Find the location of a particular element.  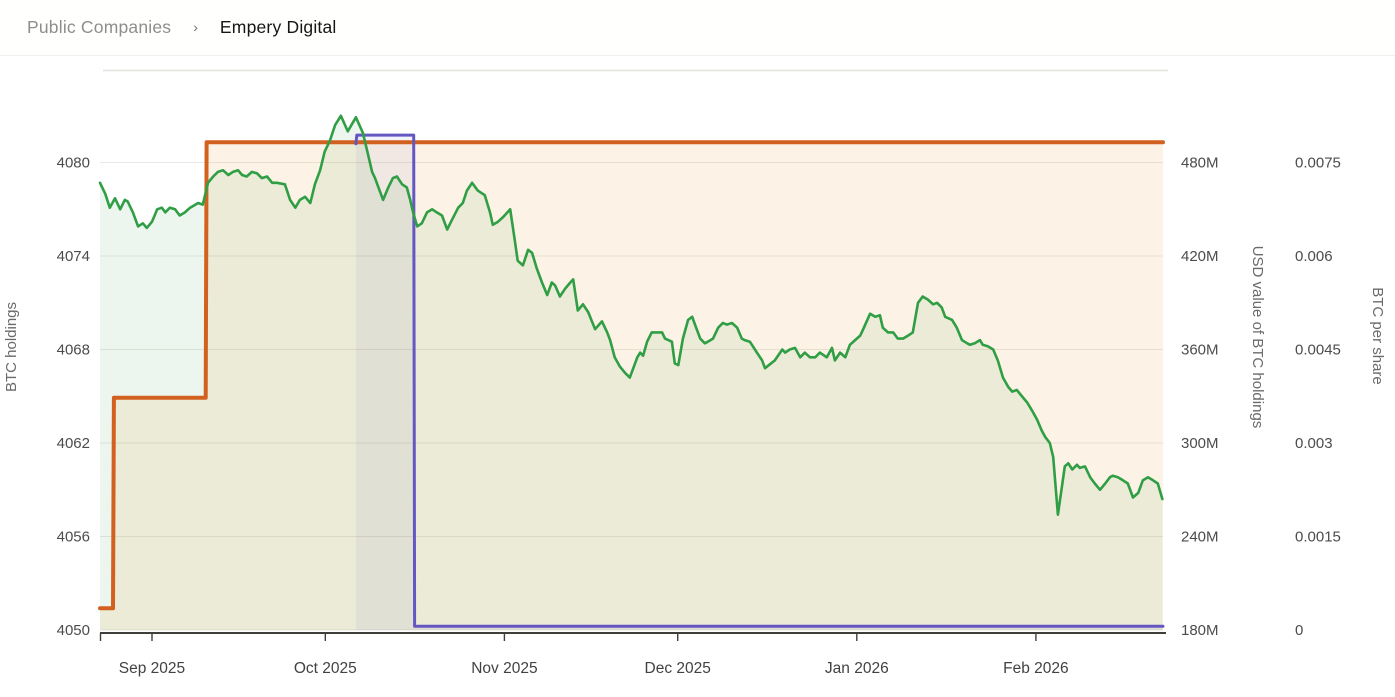

btc-per-share-axis-label: 0.003 is located at coordinates (1314, 443).